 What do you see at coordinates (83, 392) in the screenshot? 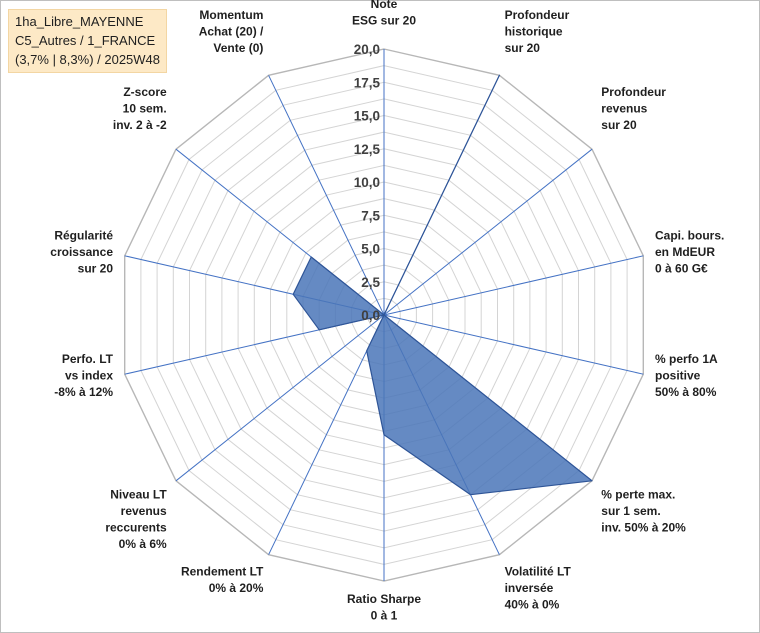
I see `axis-label-line: -8% à 12%` at bounding box center [83, 392].